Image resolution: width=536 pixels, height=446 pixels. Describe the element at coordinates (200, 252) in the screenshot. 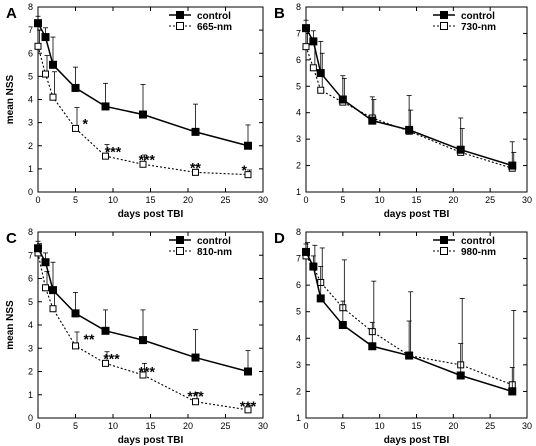

I see `legend-entry: 810-nm` at that location.